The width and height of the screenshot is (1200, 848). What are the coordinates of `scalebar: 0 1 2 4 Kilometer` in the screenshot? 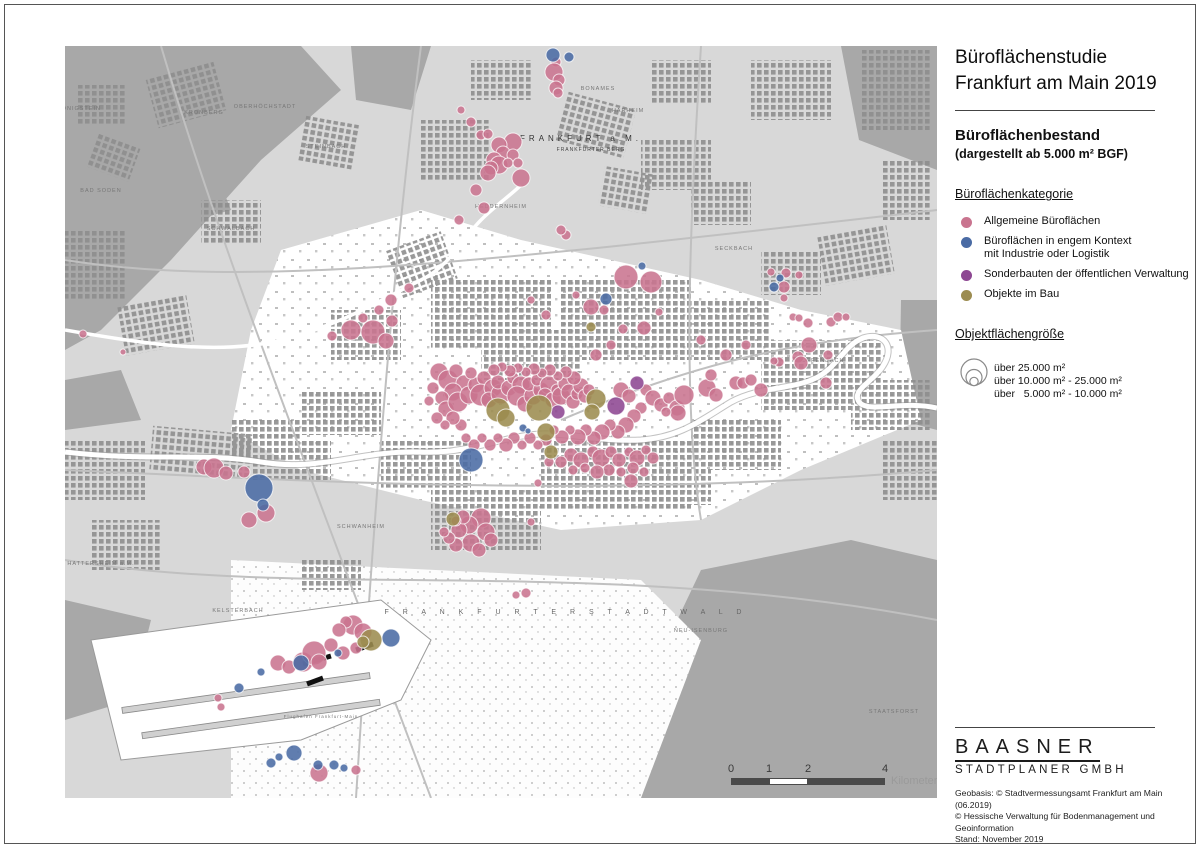 It's located at (831, 780).